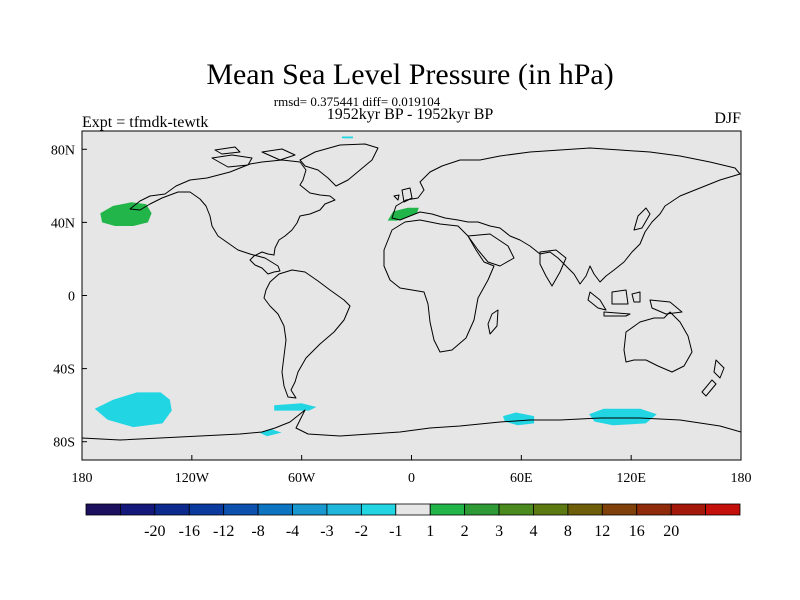 The height and width of the screenshot is (600, 800). Describe the element at coordinates (63, 223) in the screenshot. I see `y-tick-label: 40N` at that location.